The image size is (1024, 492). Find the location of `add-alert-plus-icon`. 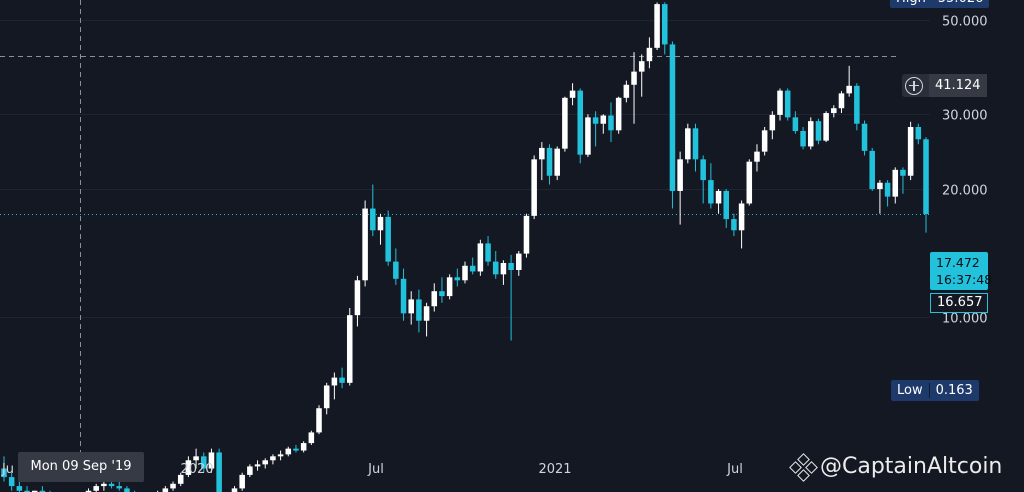

add-alert-plus-icon is located at coordinates (914, 85).